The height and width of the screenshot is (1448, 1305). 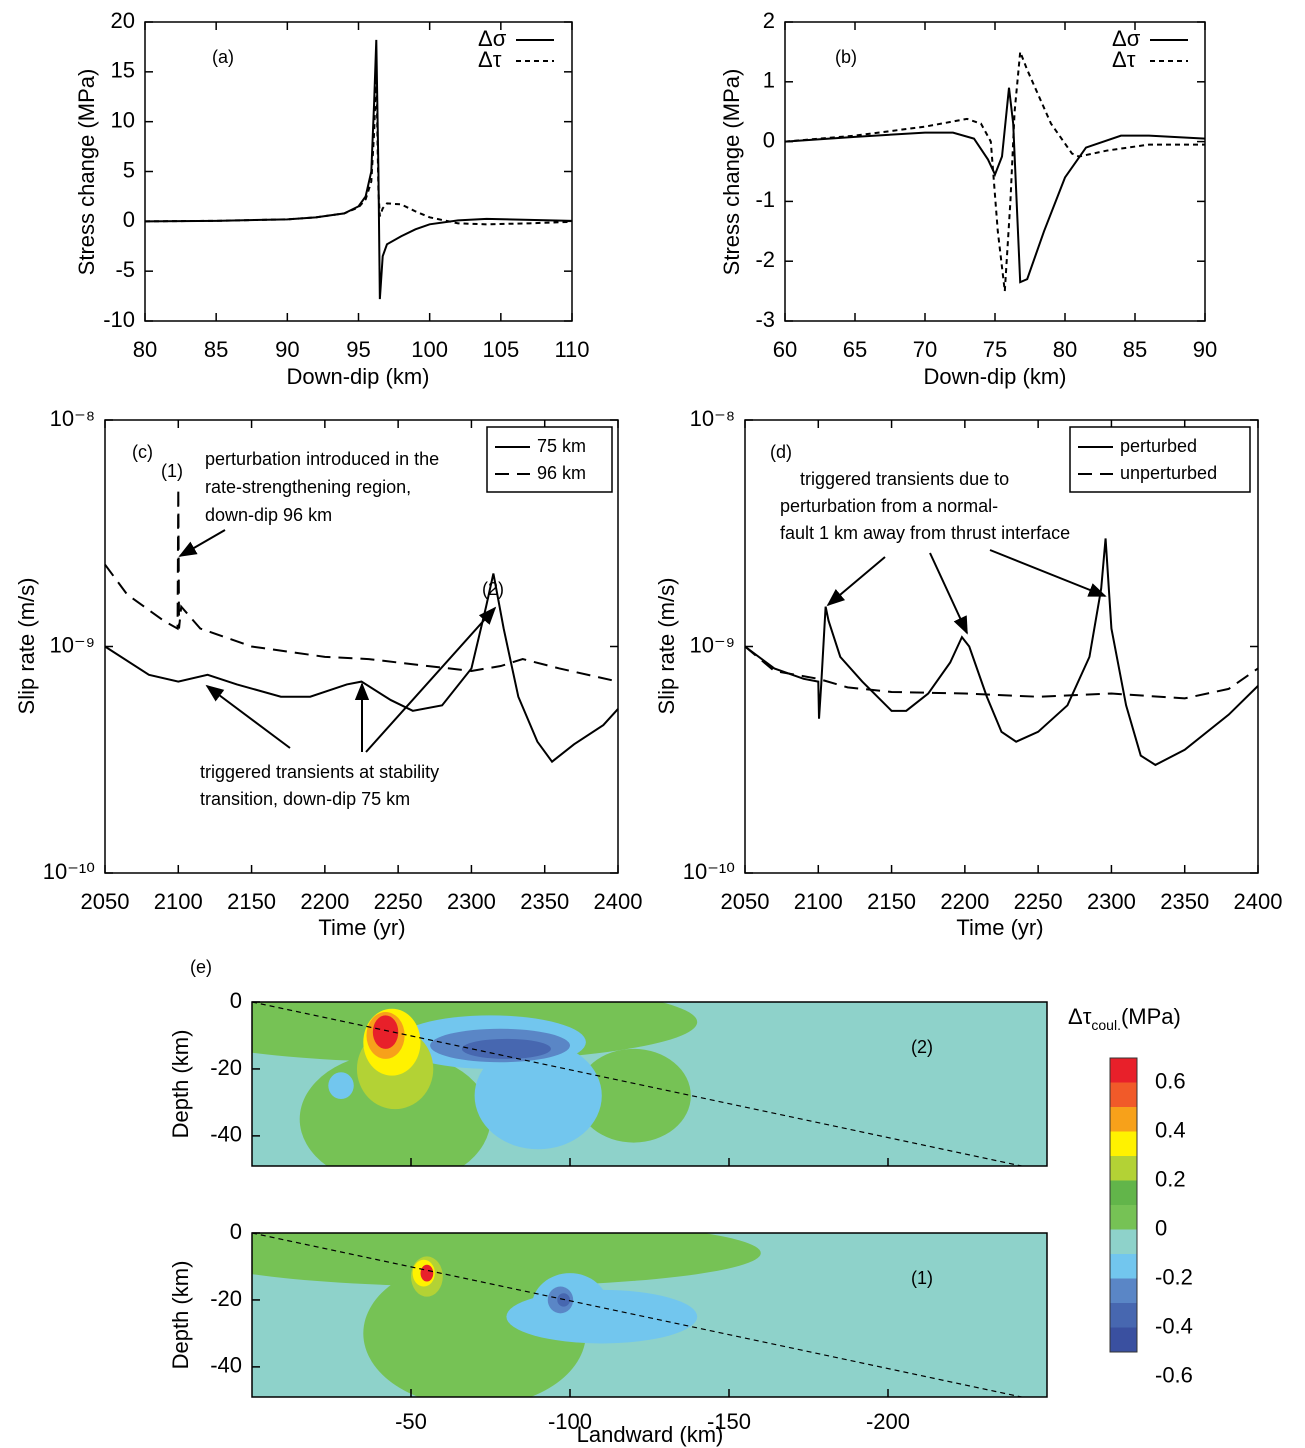 What do you see at coordinates (846, 57) in the screenshot?
I see `panel-label: (b)` at bounding box center [846, 57].